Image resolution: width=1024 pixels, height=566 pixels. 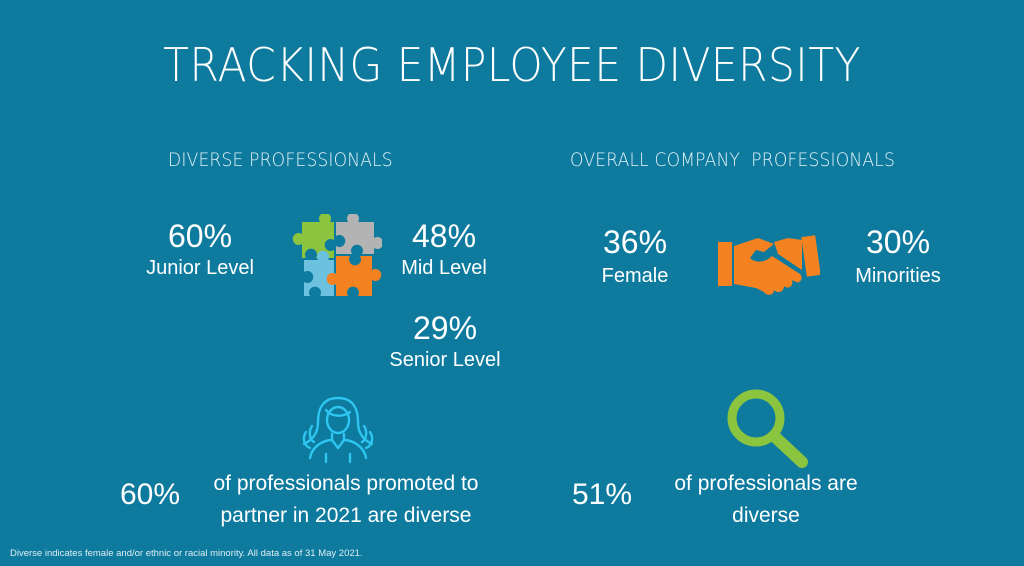 I want to click on female-stat: 36% Female, so click(x=635, y=256).